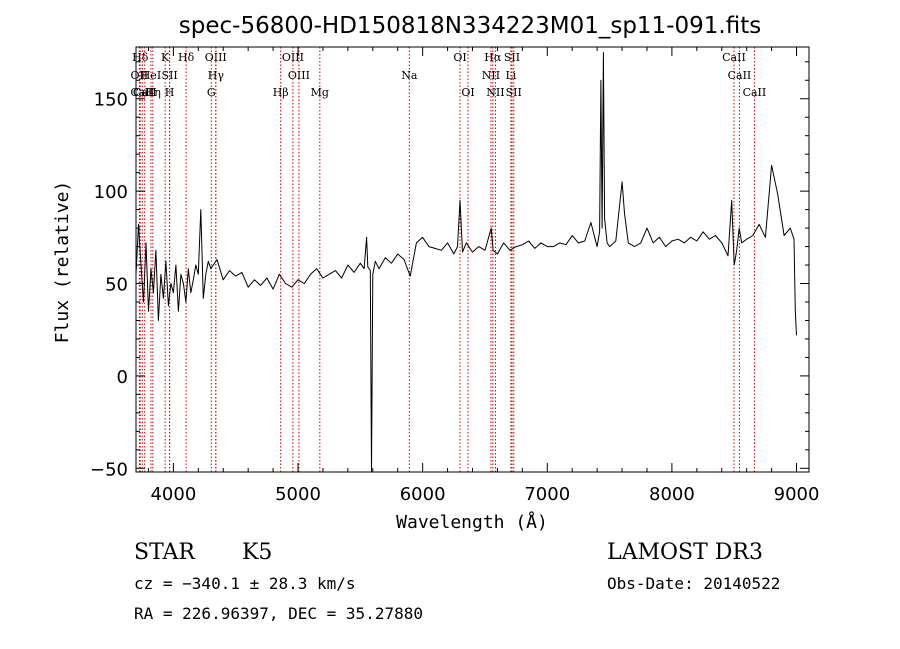 Image resolution: width=900 pixels, height=649 pixels. Describe the element at coordinates (423, 494) in the screenshot. I see `x-tick-label-2: 6000` at that location.